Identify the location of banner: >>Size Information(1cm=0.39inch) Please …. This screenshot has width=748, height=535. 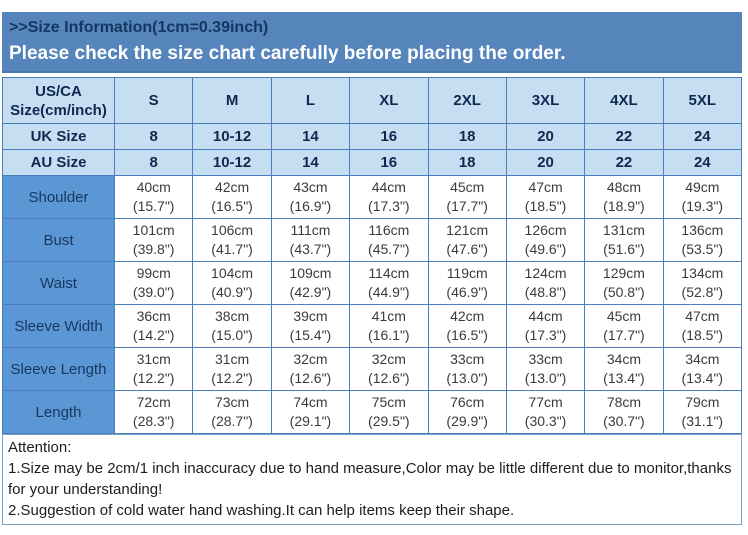
(372, 42).